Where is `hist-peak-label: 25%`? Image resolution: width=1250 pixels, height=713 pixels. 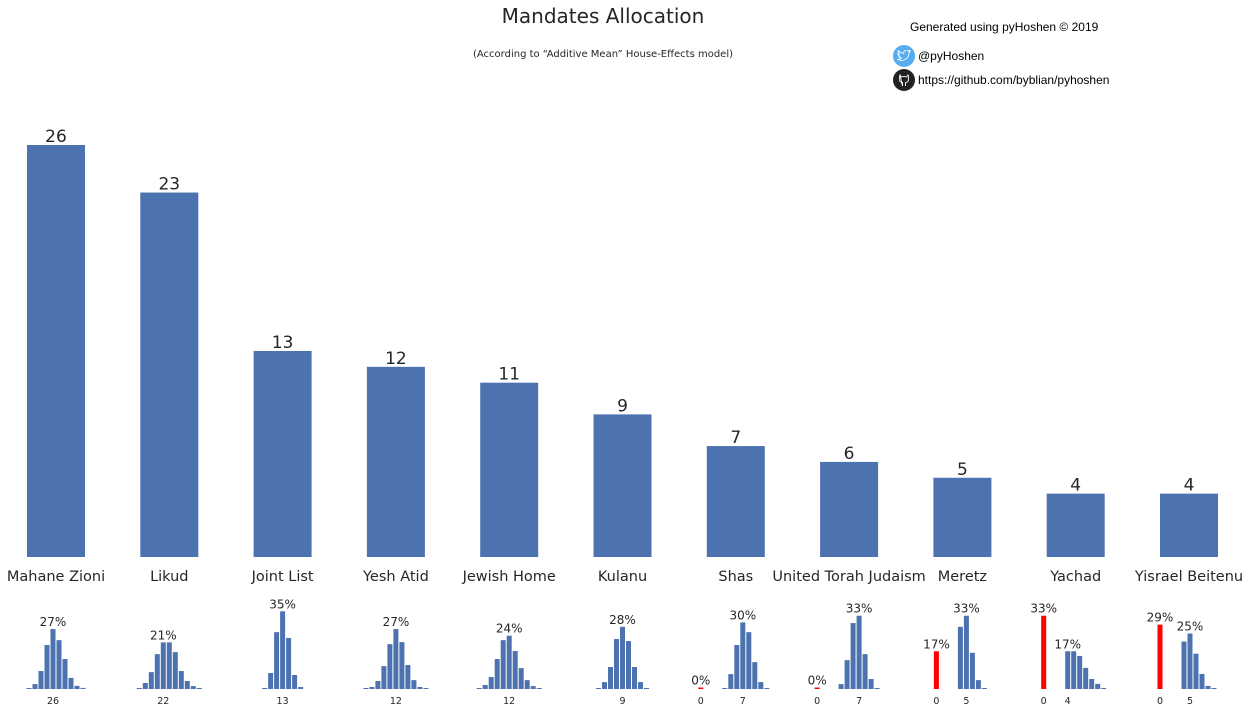
hist-peak-label: 25% is located at coordinates (1190, 627).